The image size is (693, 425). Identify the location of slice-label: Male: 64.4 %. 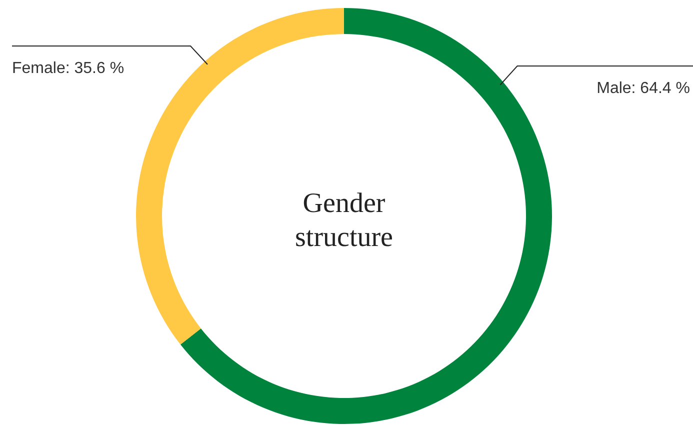
(643, 88).